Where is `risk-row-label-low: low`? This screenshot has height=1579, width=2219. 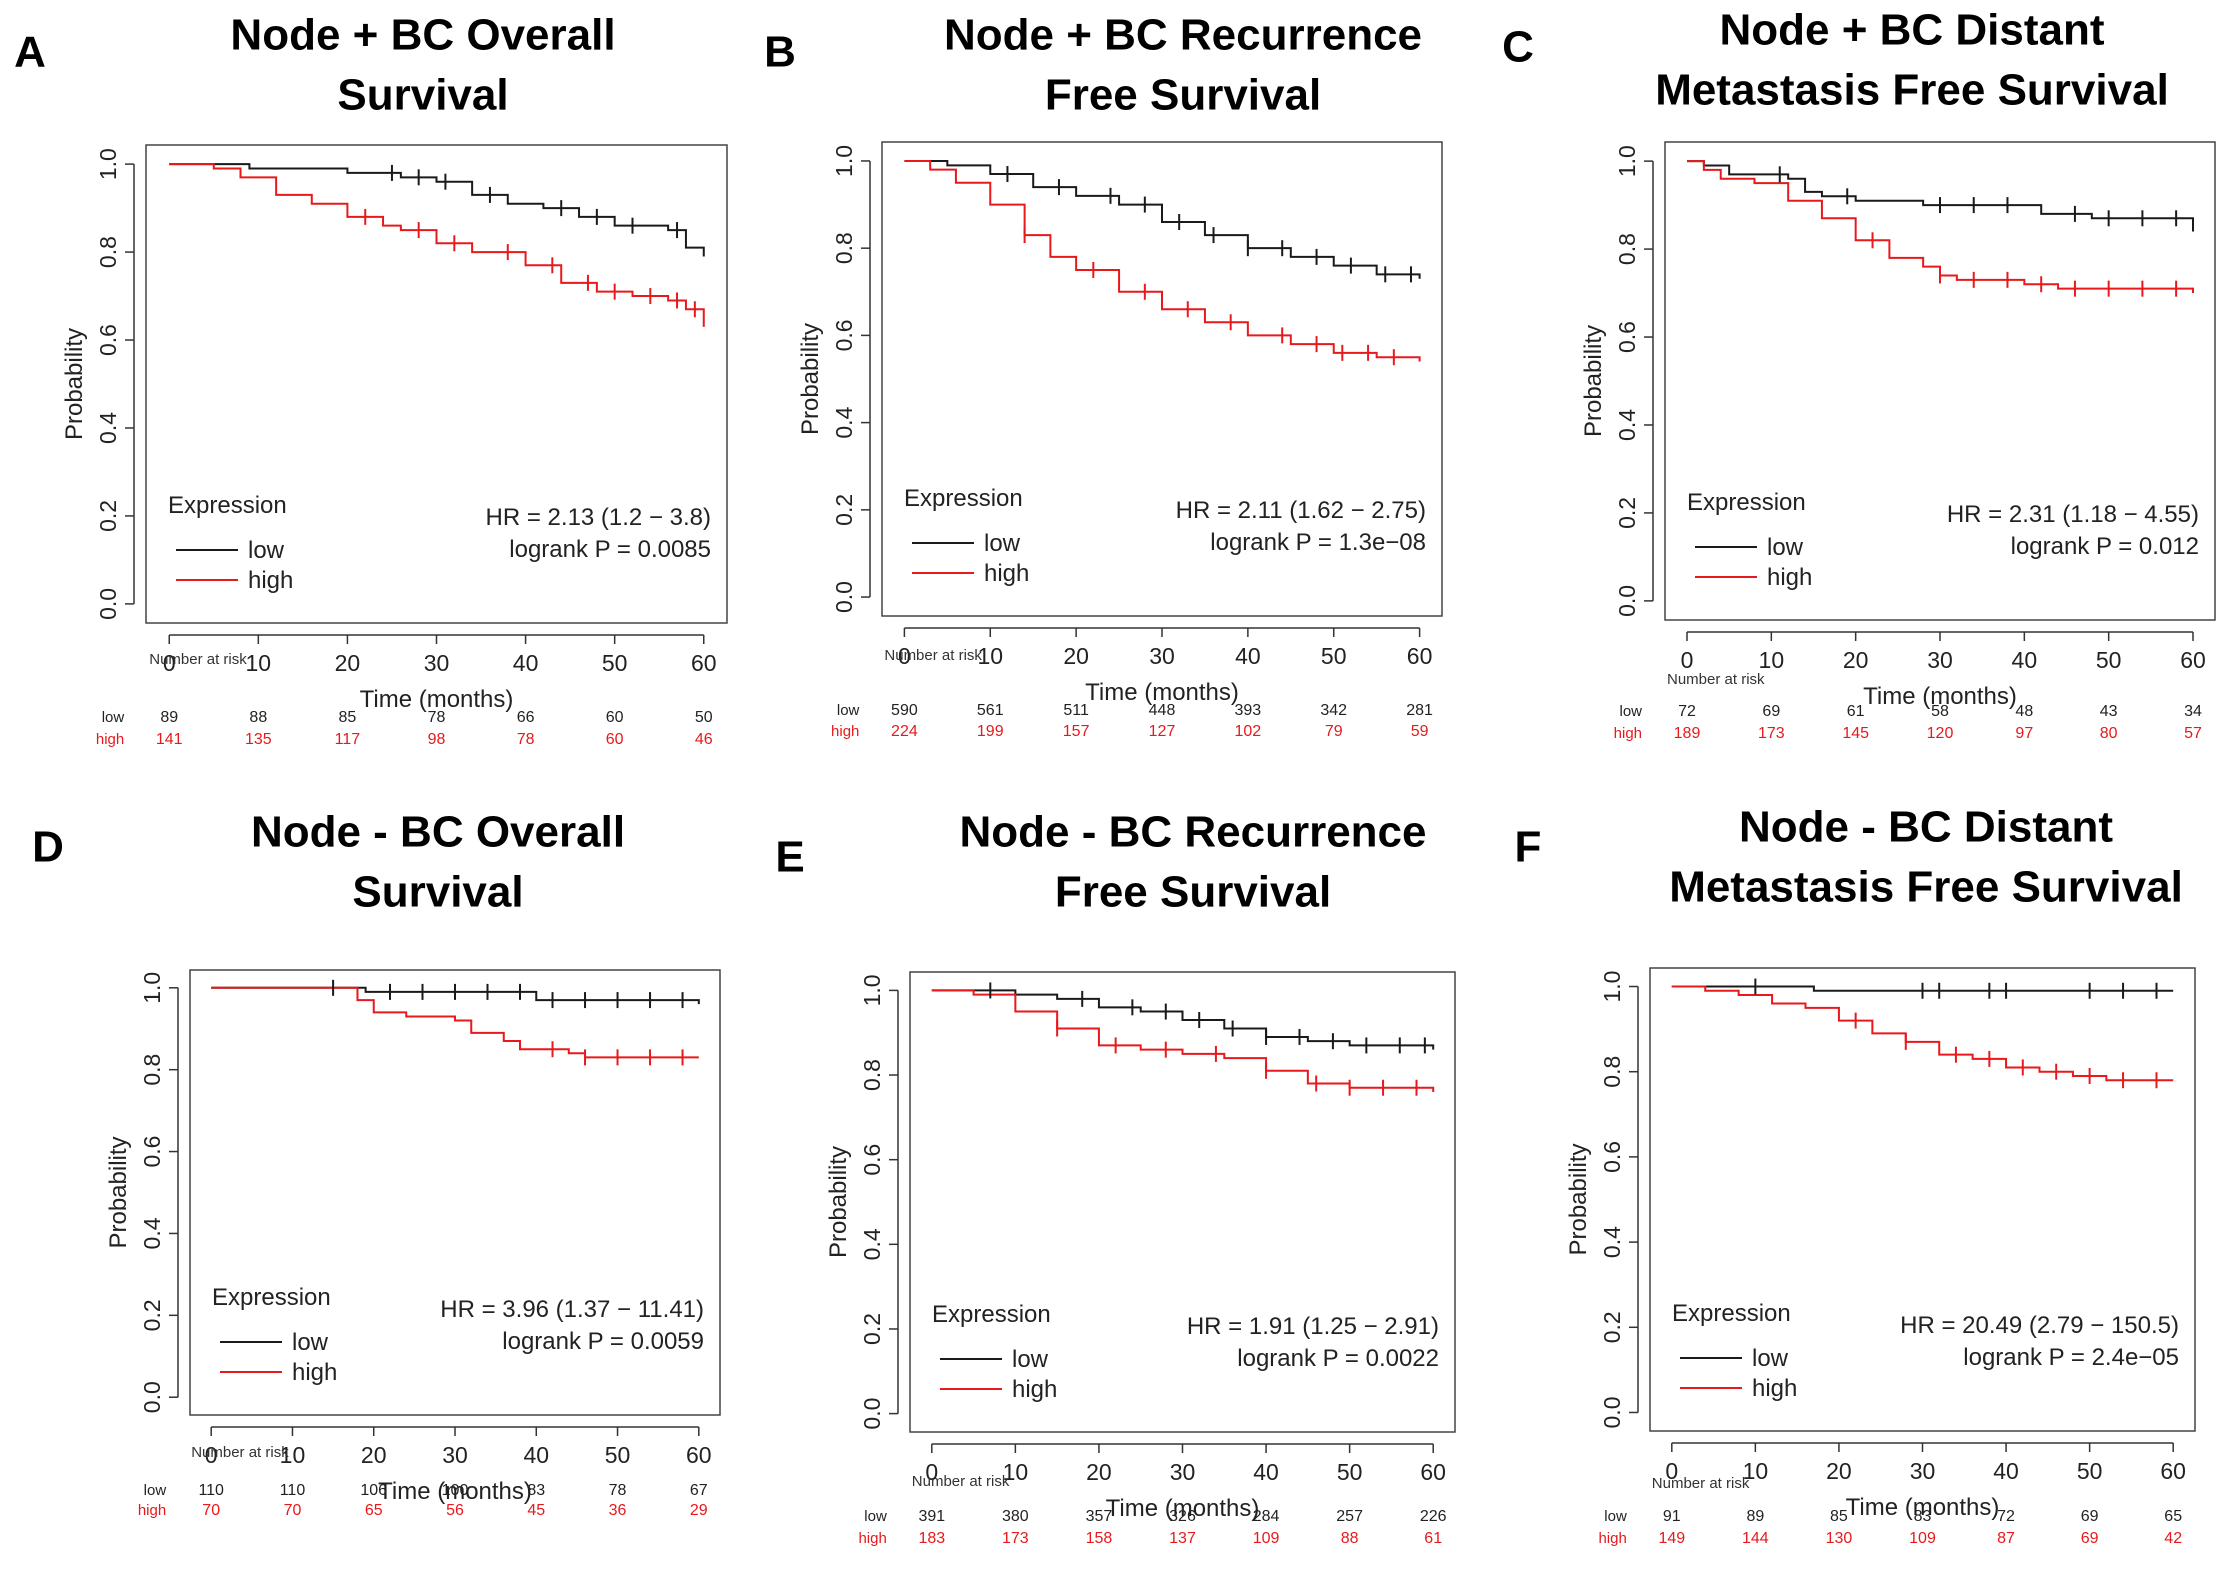
risk-row-label-low: low is located at coordinates (1630, 711).